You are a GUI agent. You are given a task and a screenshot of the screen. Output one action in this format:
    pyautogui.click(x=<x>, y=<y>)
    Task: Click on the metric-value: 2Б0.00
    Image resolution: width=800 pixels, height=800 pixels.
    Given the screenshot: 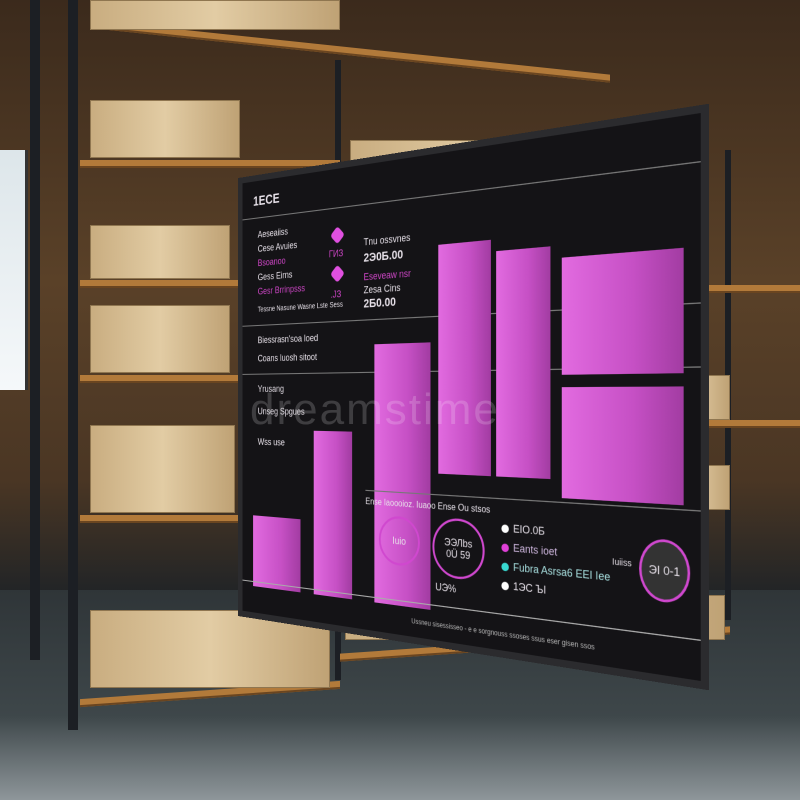 What is the action you would take?
    pyautogui.click(x=379, y=303)
    